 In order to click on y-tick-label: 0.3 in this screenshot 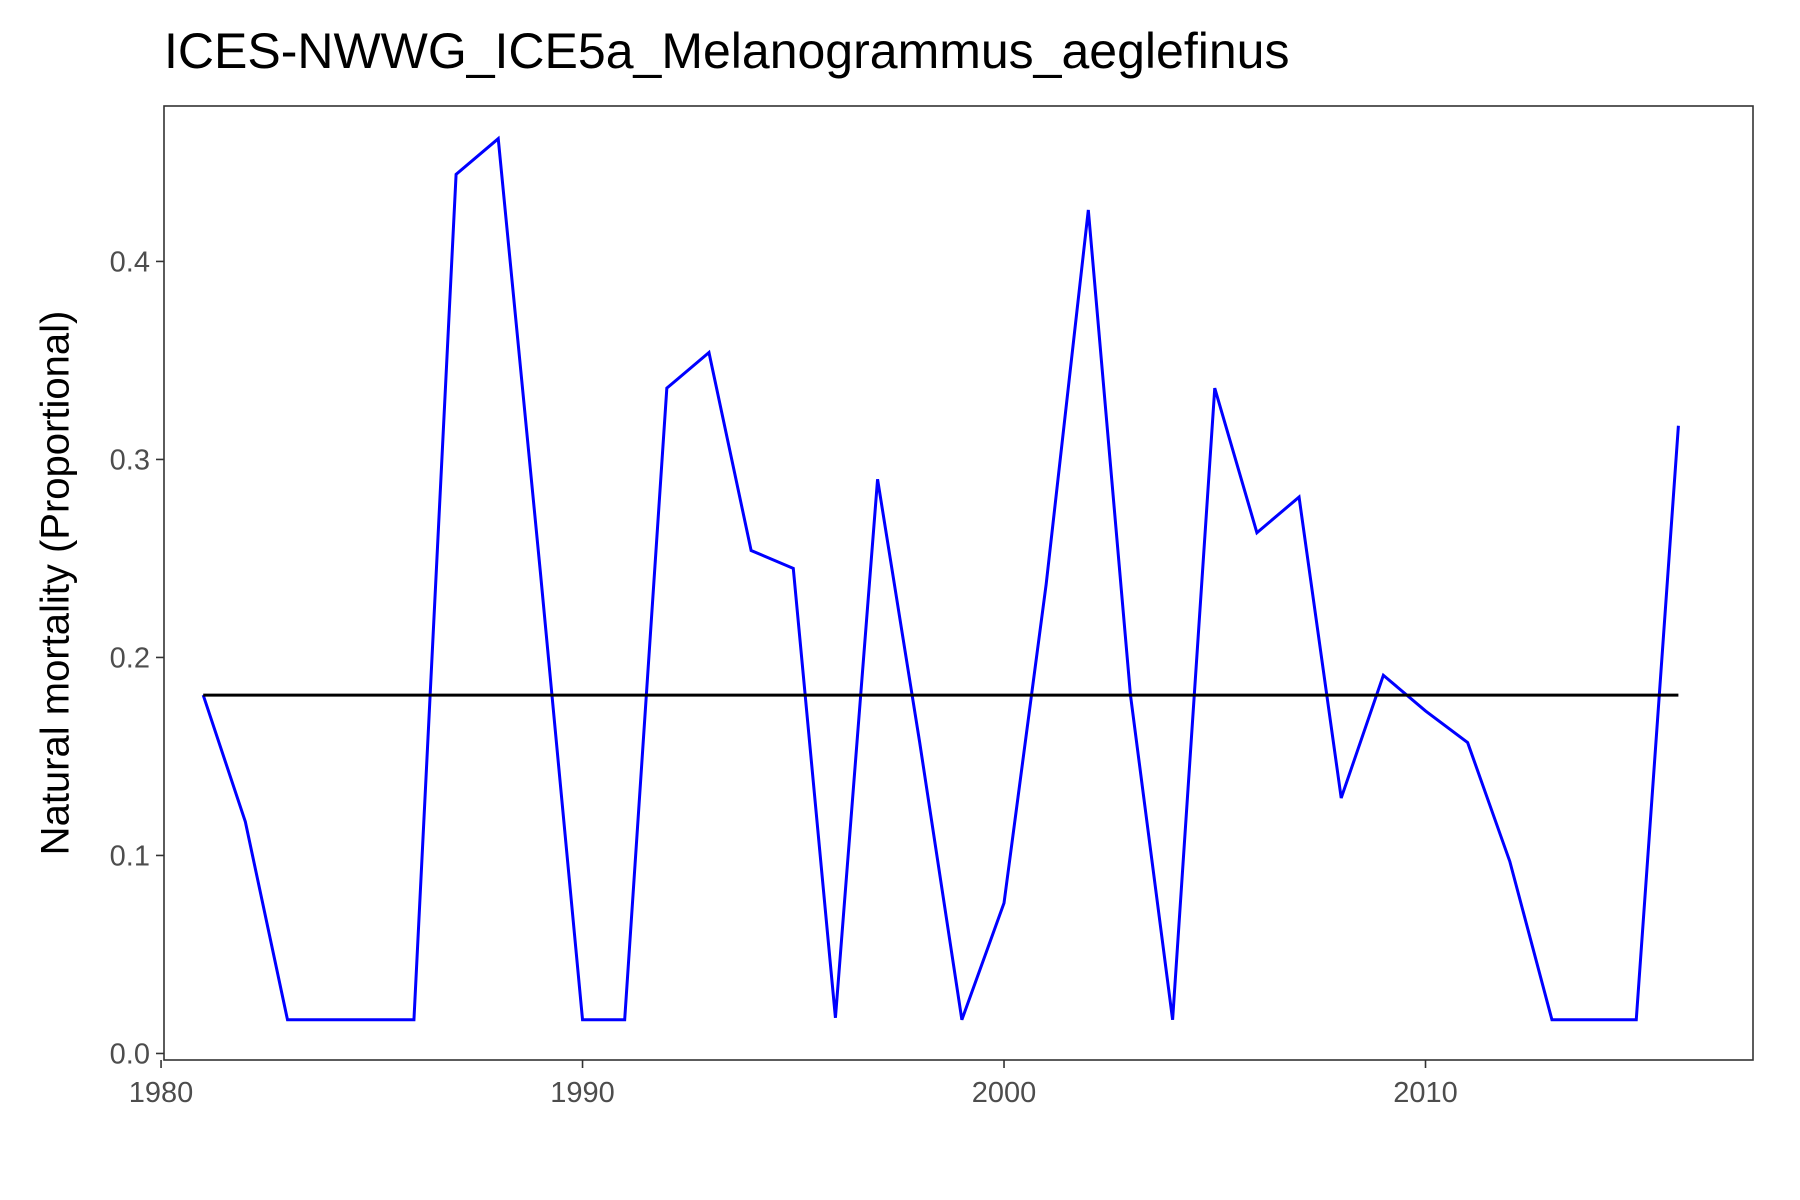, I will do `click(130, 460)`.